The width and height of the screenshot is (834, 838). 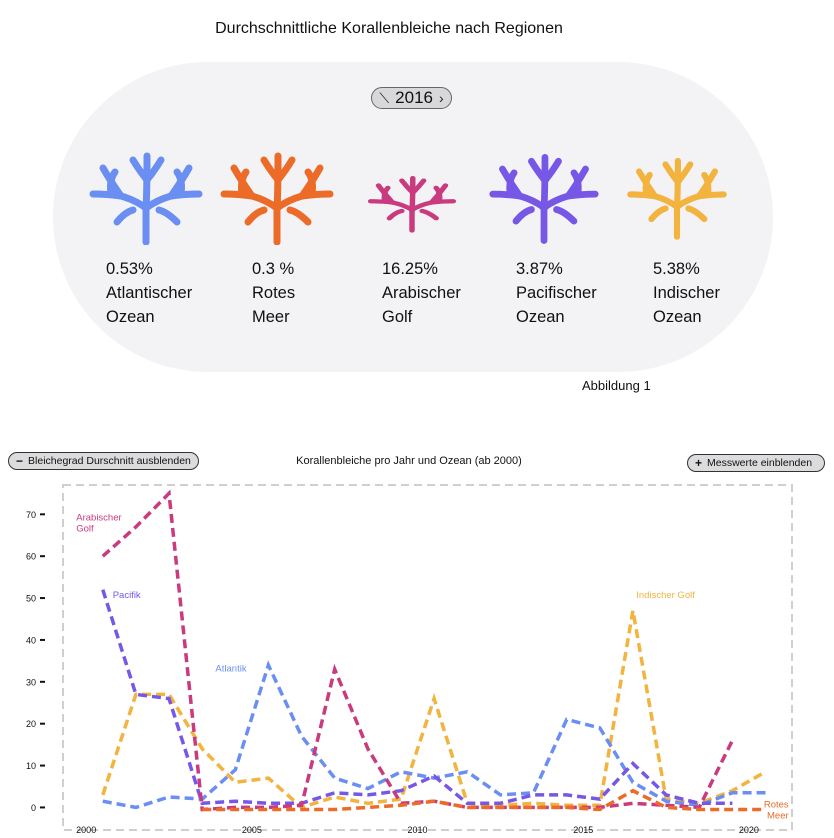 I want to click on series-label: Golf, so click(x=85, y=529).